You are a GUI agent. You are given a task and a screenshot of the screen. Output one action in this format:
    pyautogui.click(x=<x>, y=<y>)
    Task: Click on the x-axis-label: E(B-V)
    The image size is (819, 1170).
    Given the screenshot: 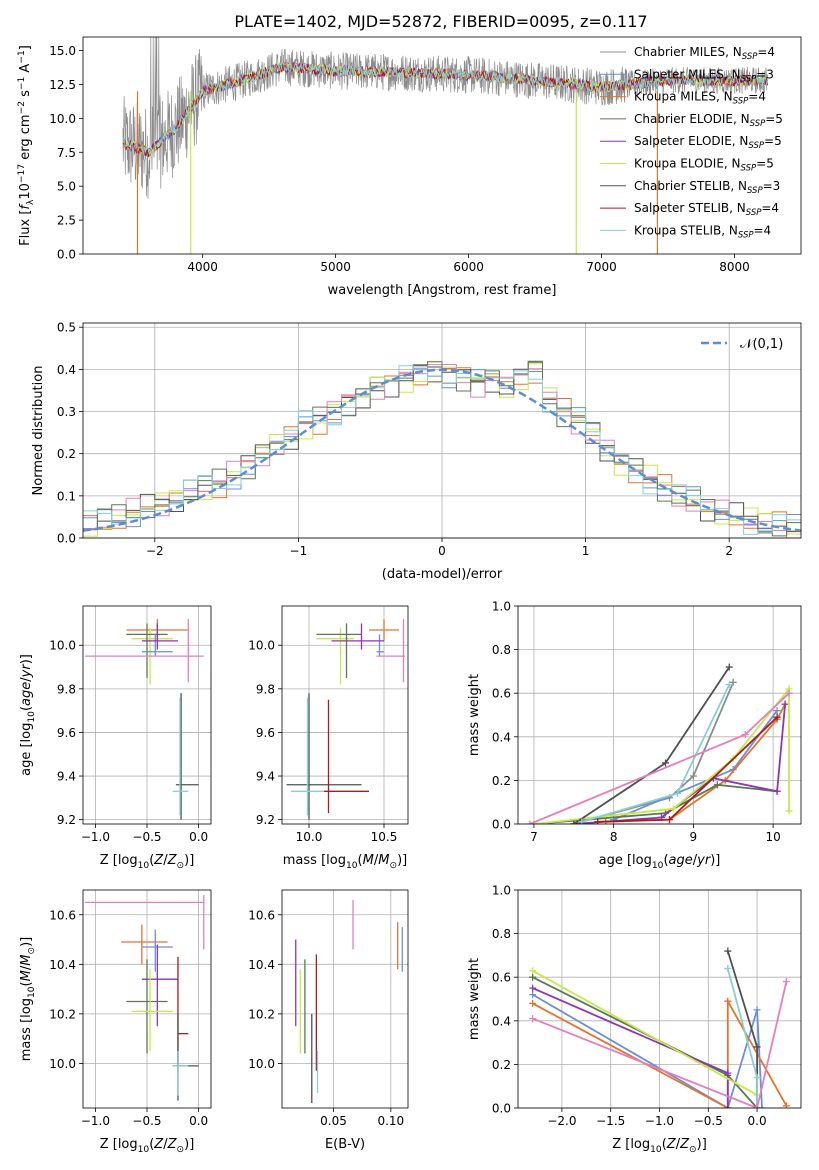 What is the action you would take?
    pyautogui.click(x=345, y=1144)
    